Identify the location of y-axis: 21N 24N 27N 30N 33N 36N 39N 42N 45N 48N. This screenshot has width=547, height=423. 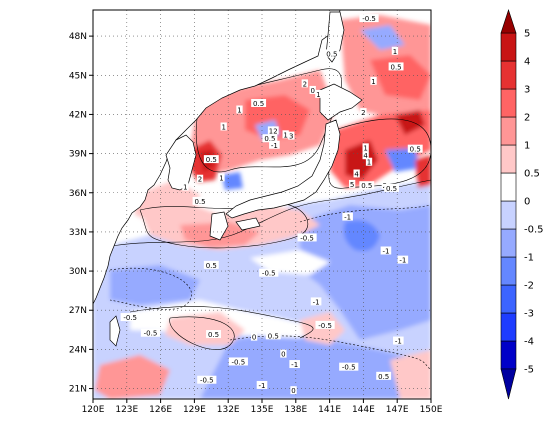
(81, 213).